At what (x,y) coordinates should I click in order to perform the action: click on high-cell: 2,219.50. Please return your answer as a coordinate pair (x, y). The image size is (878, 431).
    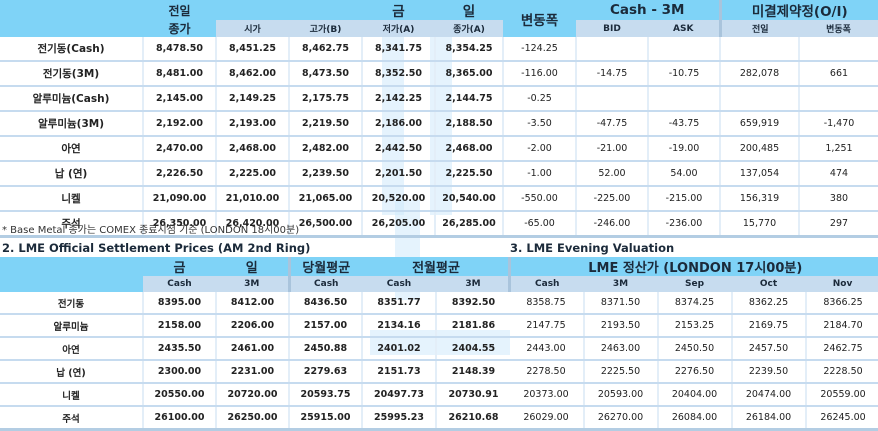
    Looking at the image, I should click on (325, 123).